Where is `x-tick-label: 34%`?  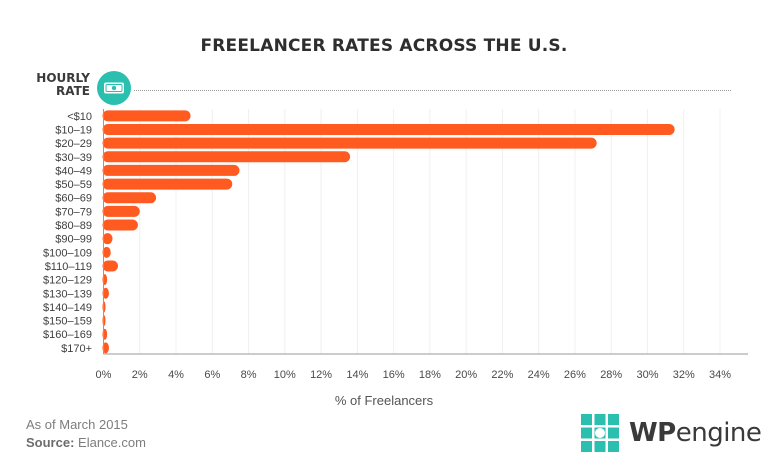
x-tick-label: 34% is located at coordinates (720, 375).